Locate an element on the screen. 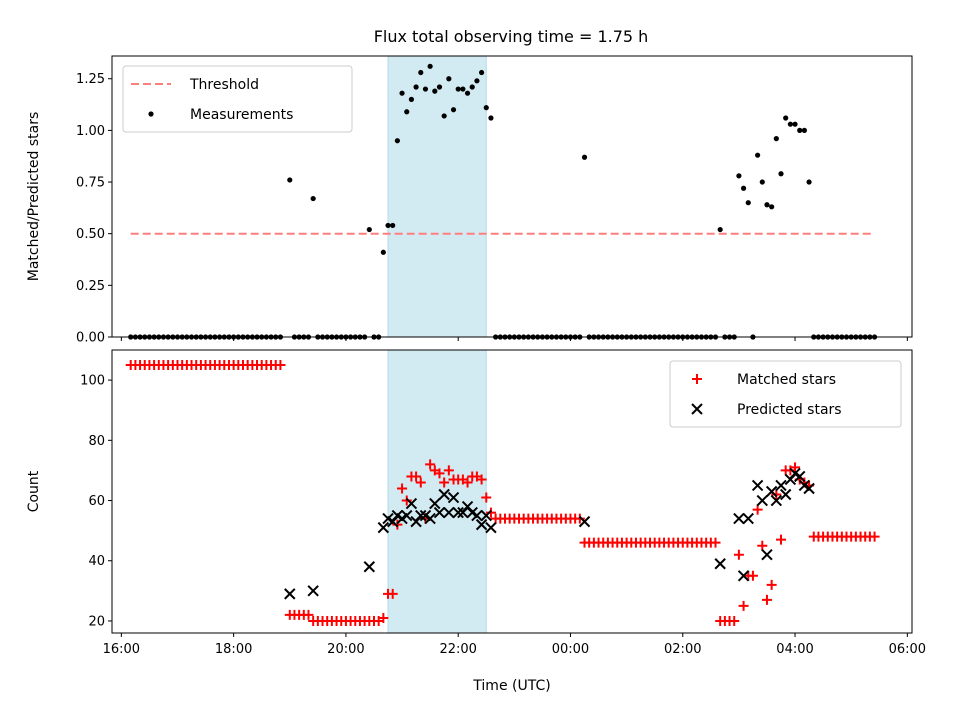 This screenshot has width=960, height=720. legend-label: Predicted stars is located at coordinates (789, 410).